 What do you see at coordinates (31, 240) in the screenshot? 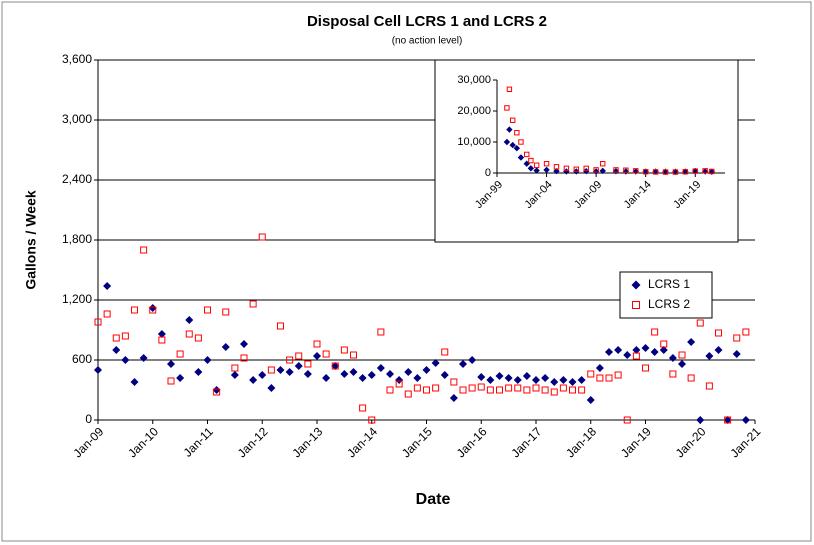
I see `y-axis-label: Gallons / Week` at bounding box center [31, 240].